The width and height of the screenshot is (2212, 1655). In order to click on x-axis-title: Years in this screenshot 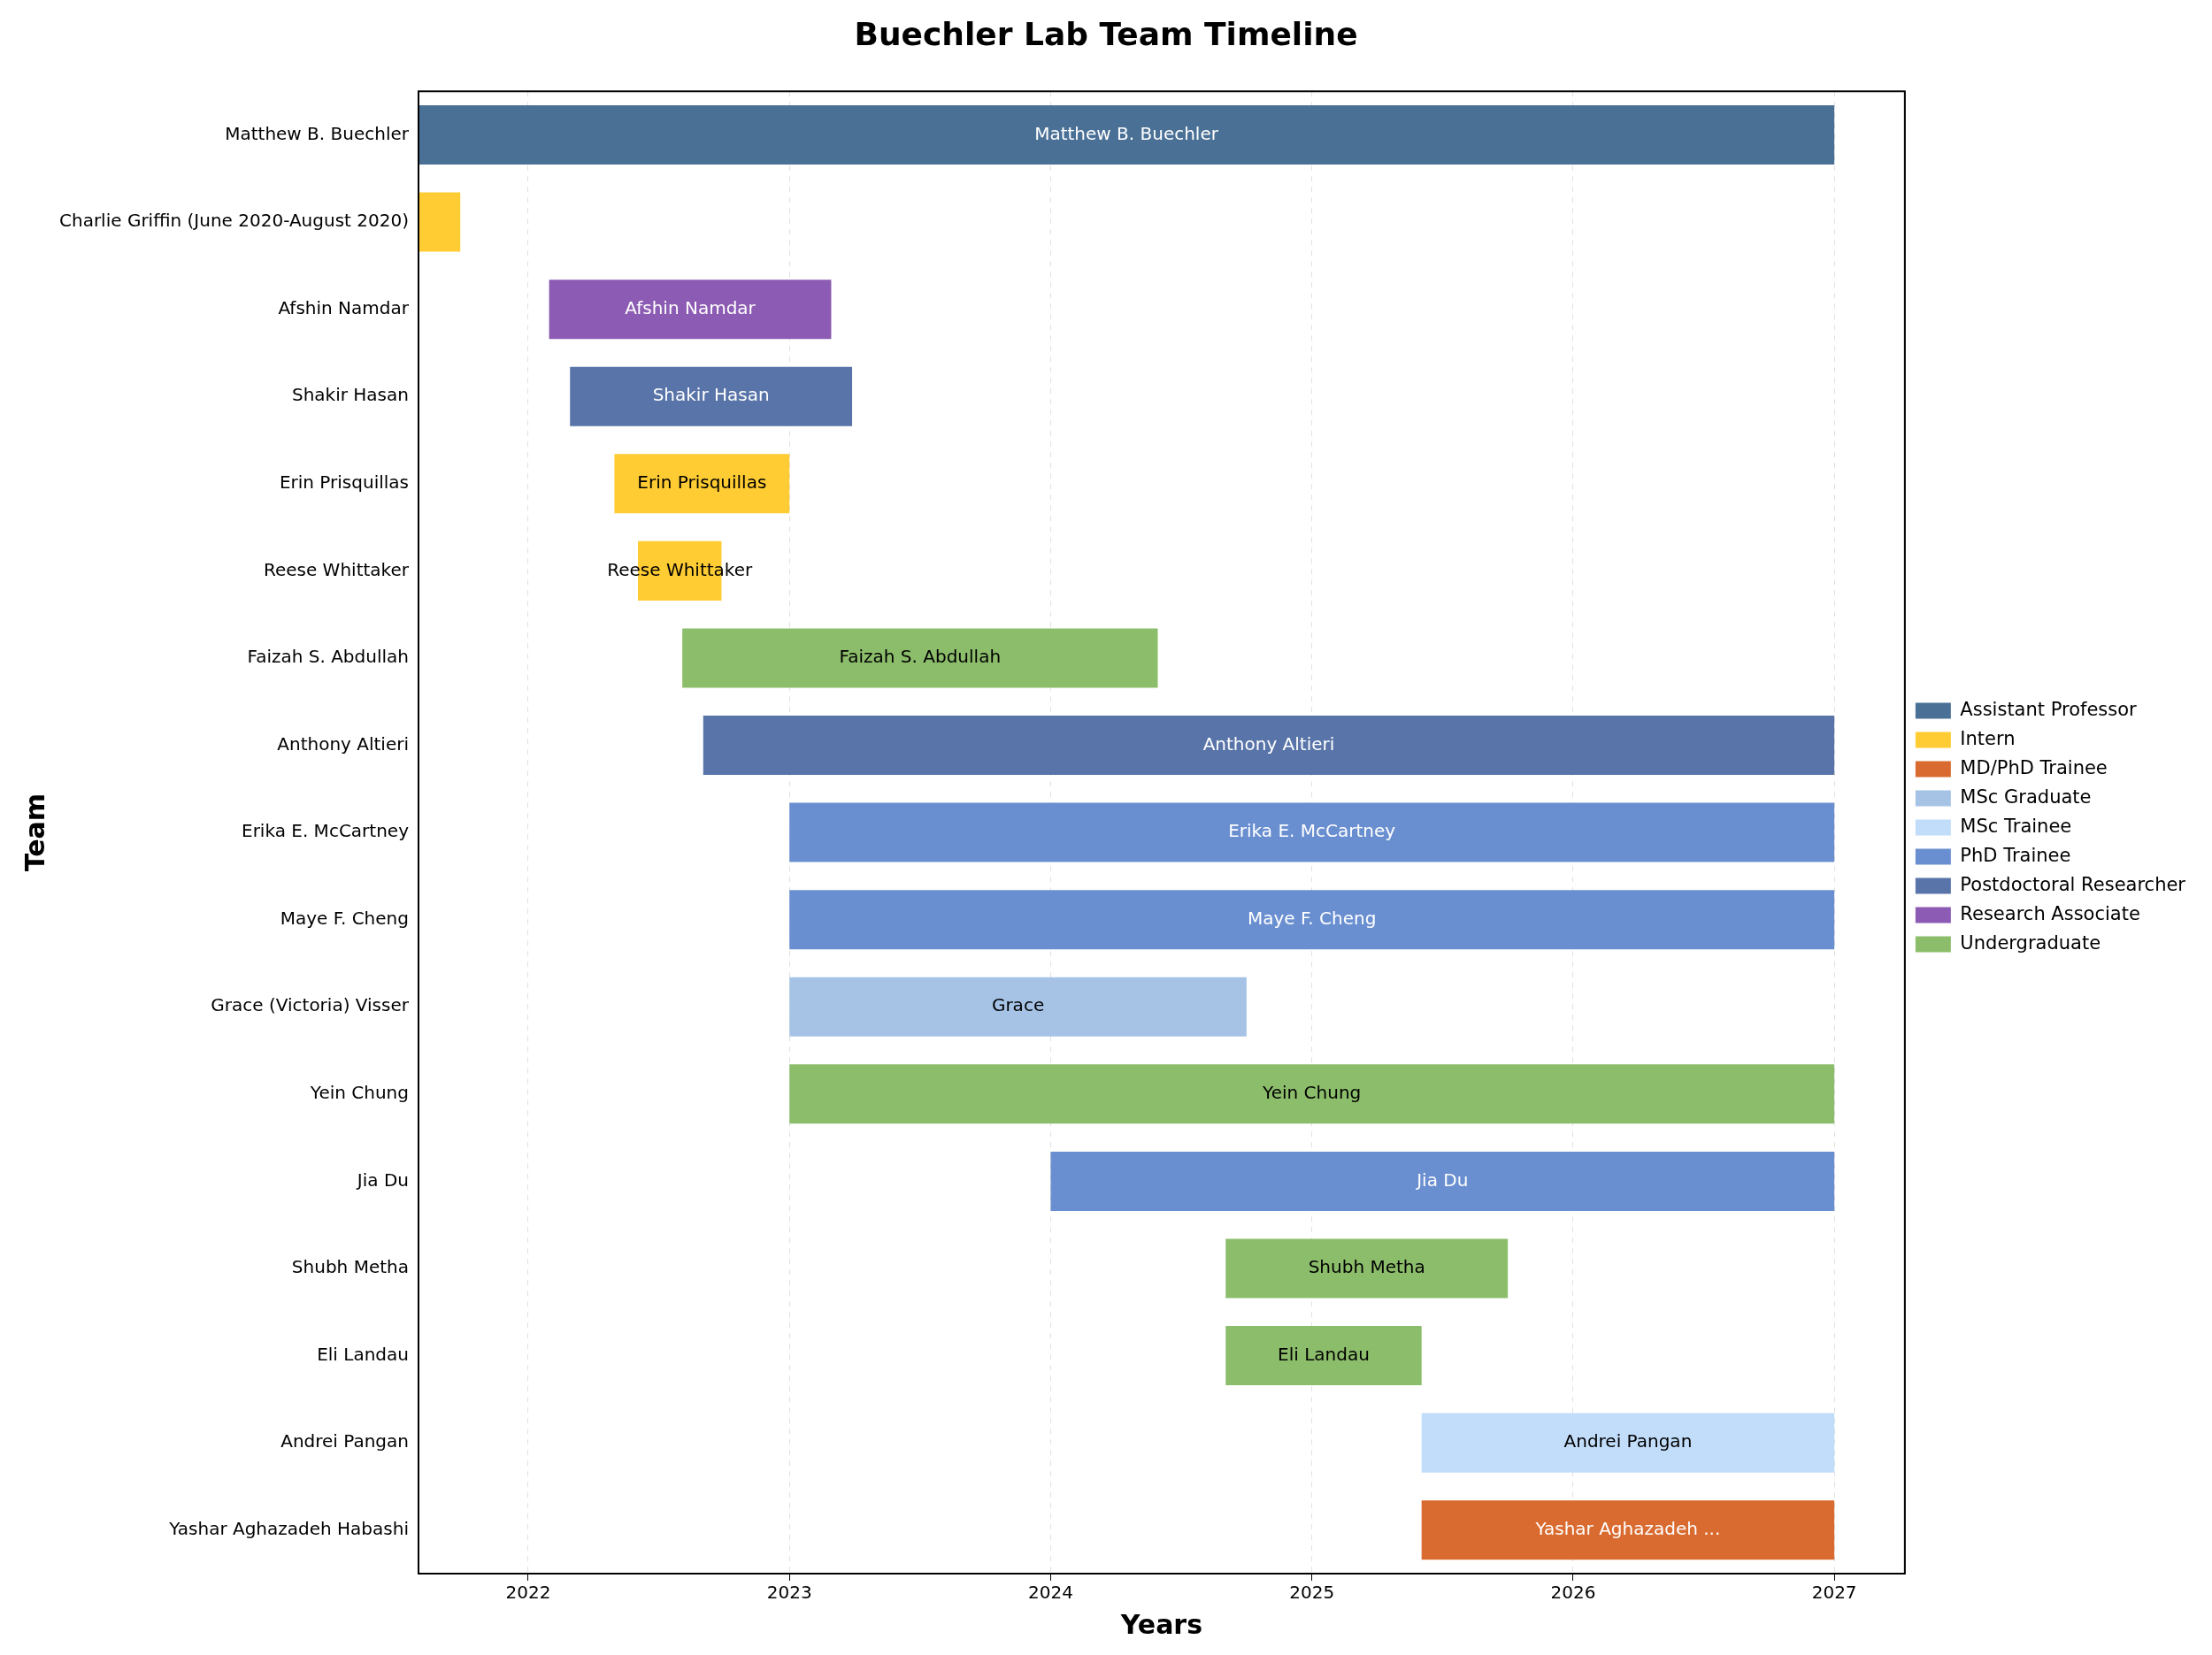, I will do `click(1161, 1624)`.